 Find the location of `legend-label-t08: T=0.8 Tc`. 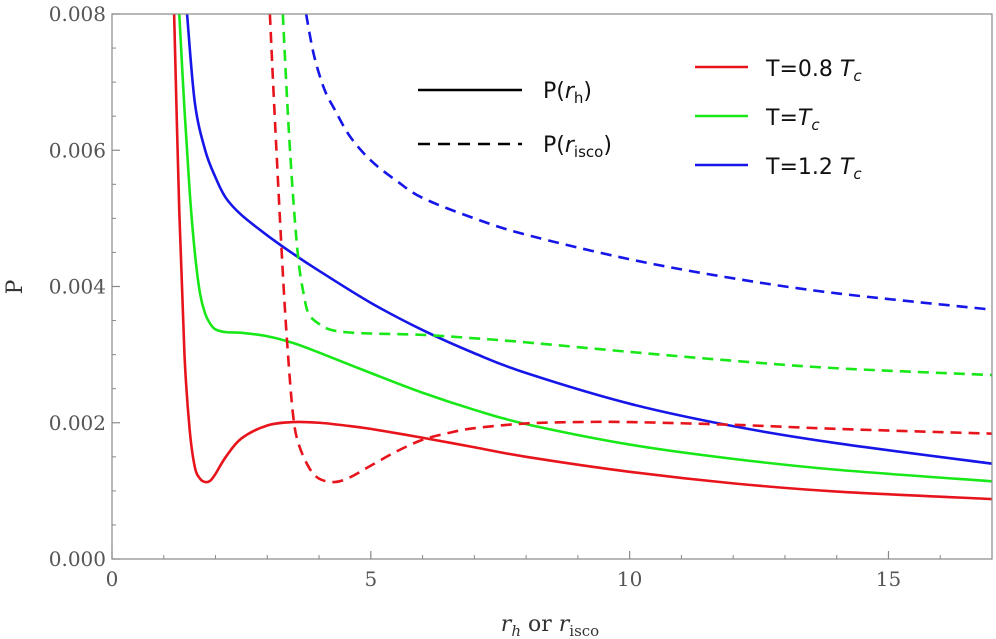

legend-label-t08: T=0.8 Tc is located at coordinates (813, 71).